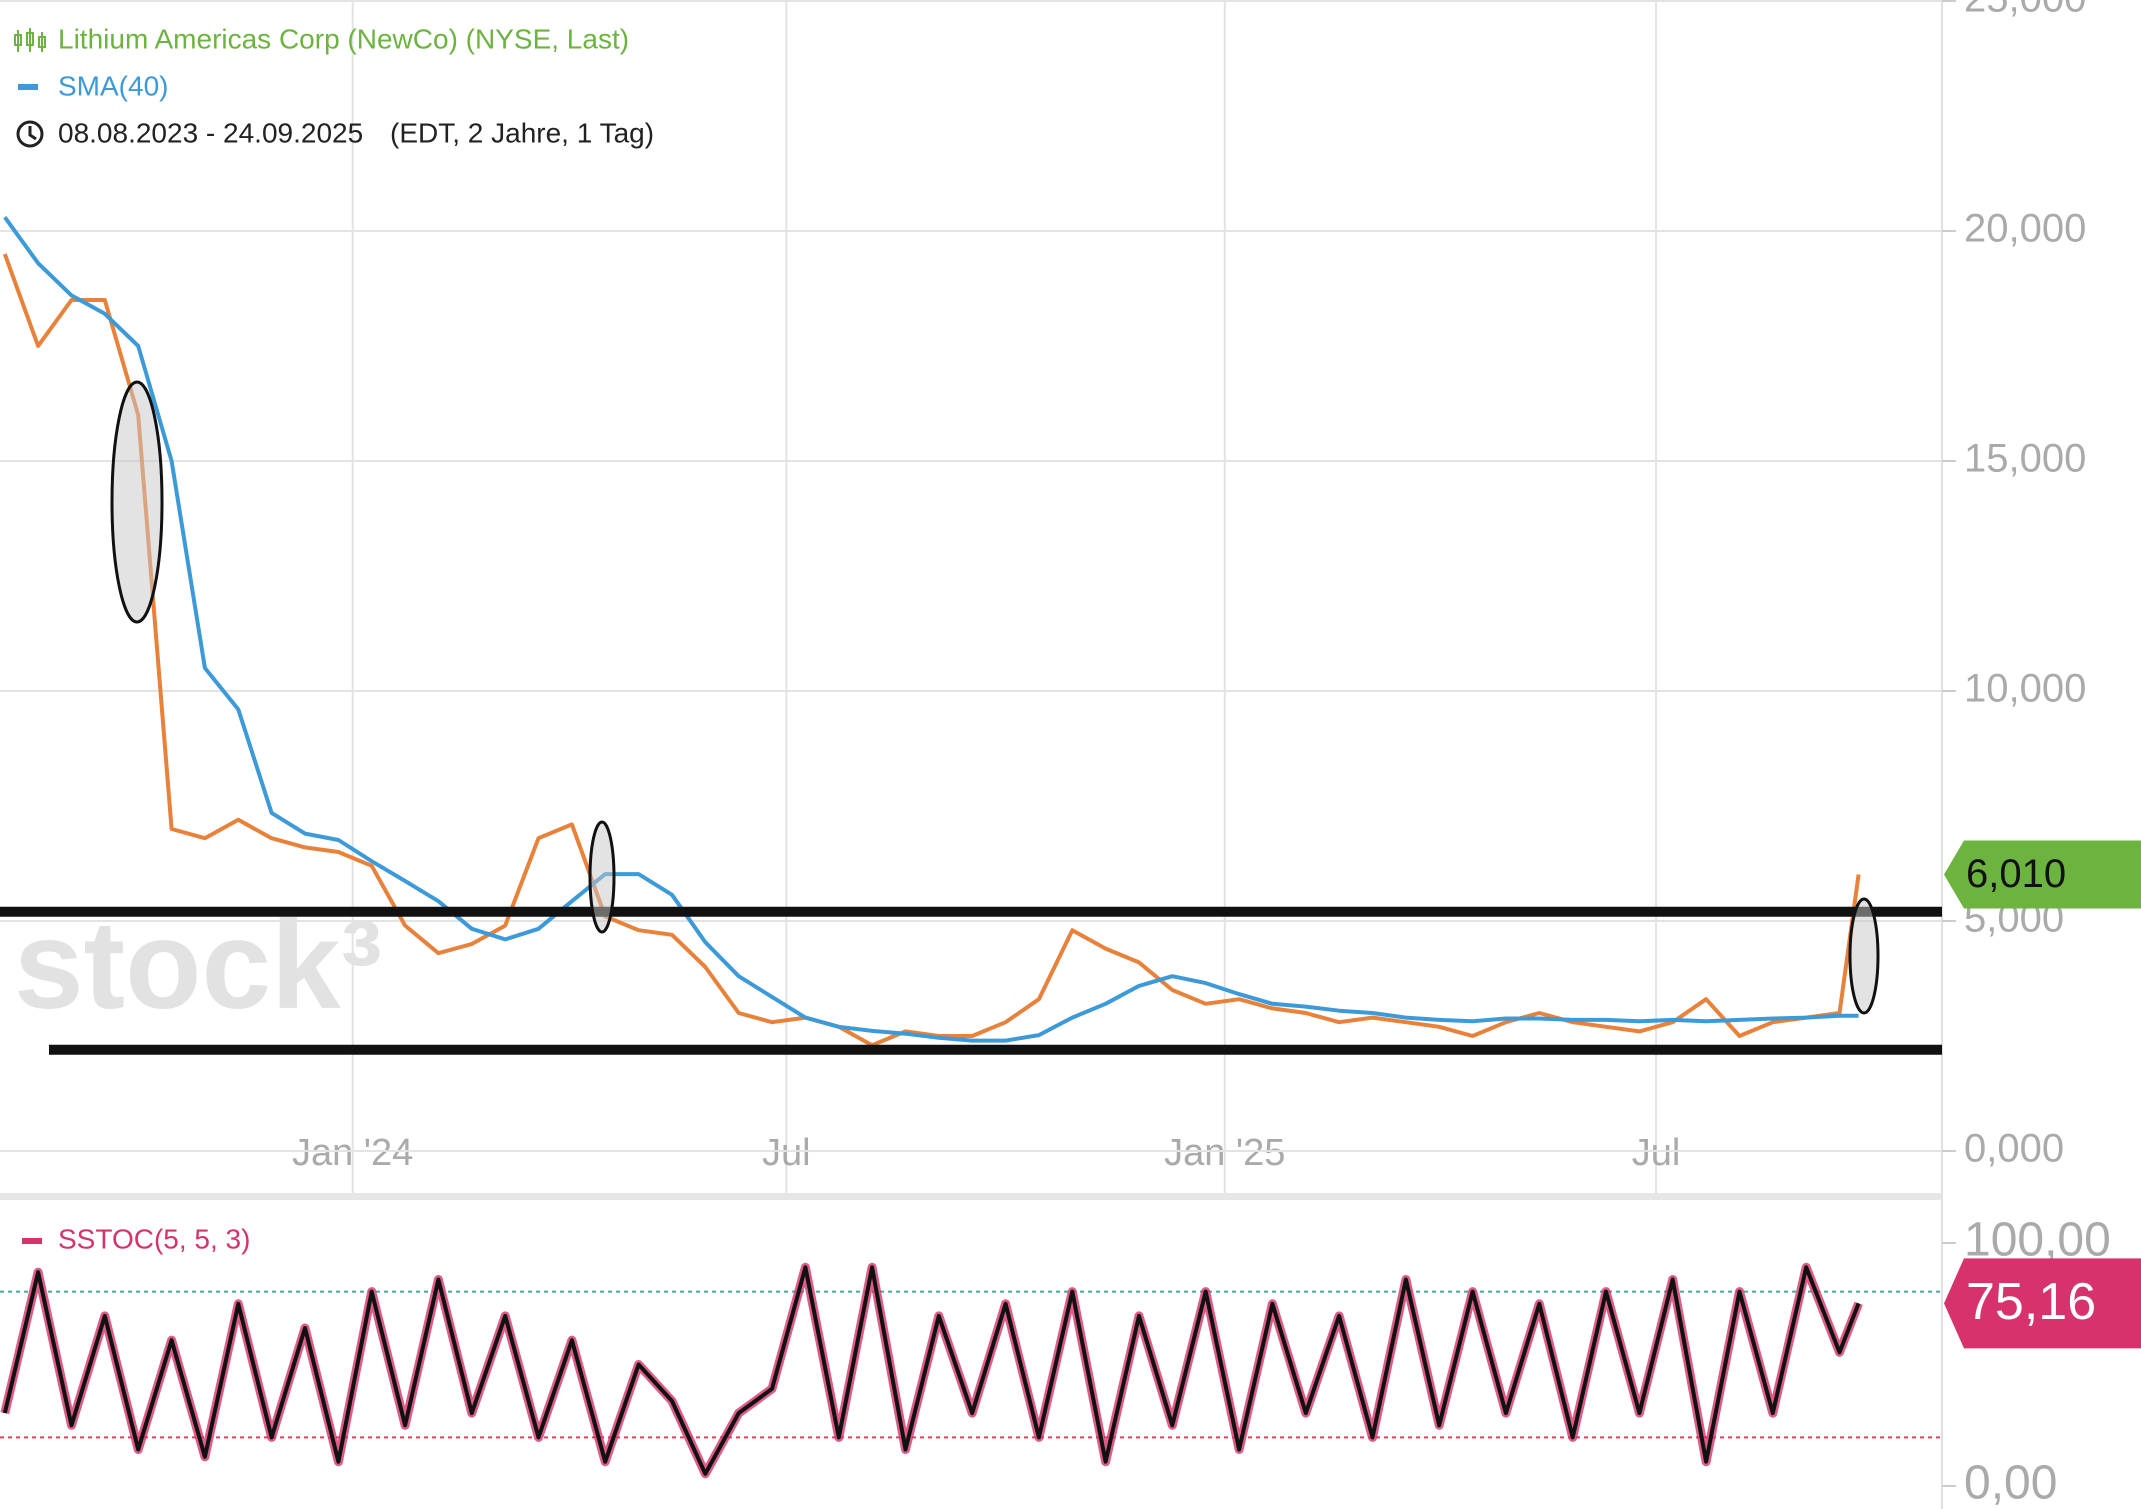 The image size is (2141, 1509). I want to click on y-tick-label: 0,00, so click(2010, 1483).